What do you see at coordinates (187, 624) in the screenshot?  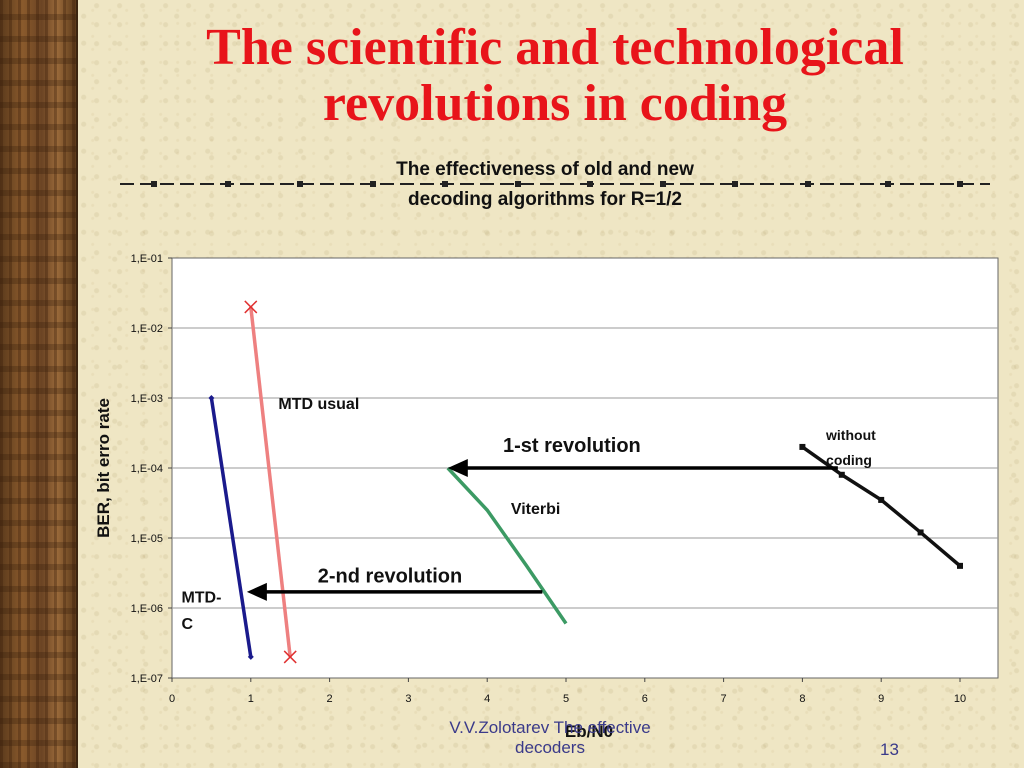 I see `annotation-c: C` at bounding box center [187, 624].